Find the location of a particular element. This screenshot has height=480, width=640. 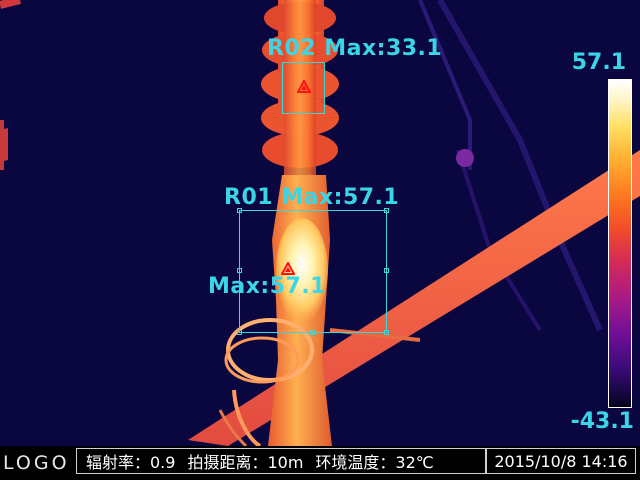

temperature-colorbar is located at coordinates (620, 243).